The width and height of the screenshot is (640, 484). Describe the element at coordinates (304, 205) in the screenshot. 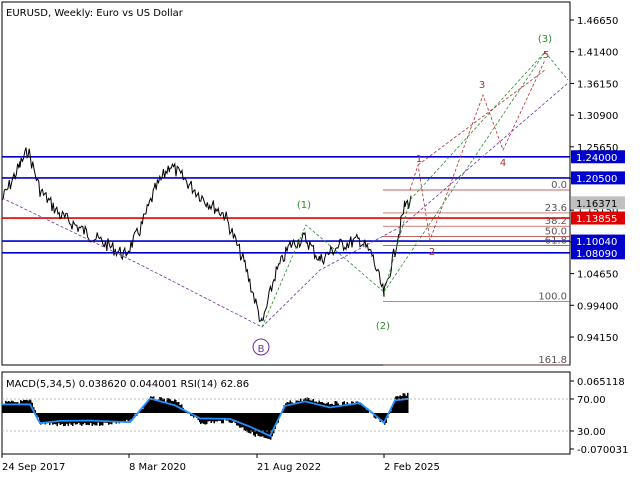

I see `wave-label-1: (1)` at that location.